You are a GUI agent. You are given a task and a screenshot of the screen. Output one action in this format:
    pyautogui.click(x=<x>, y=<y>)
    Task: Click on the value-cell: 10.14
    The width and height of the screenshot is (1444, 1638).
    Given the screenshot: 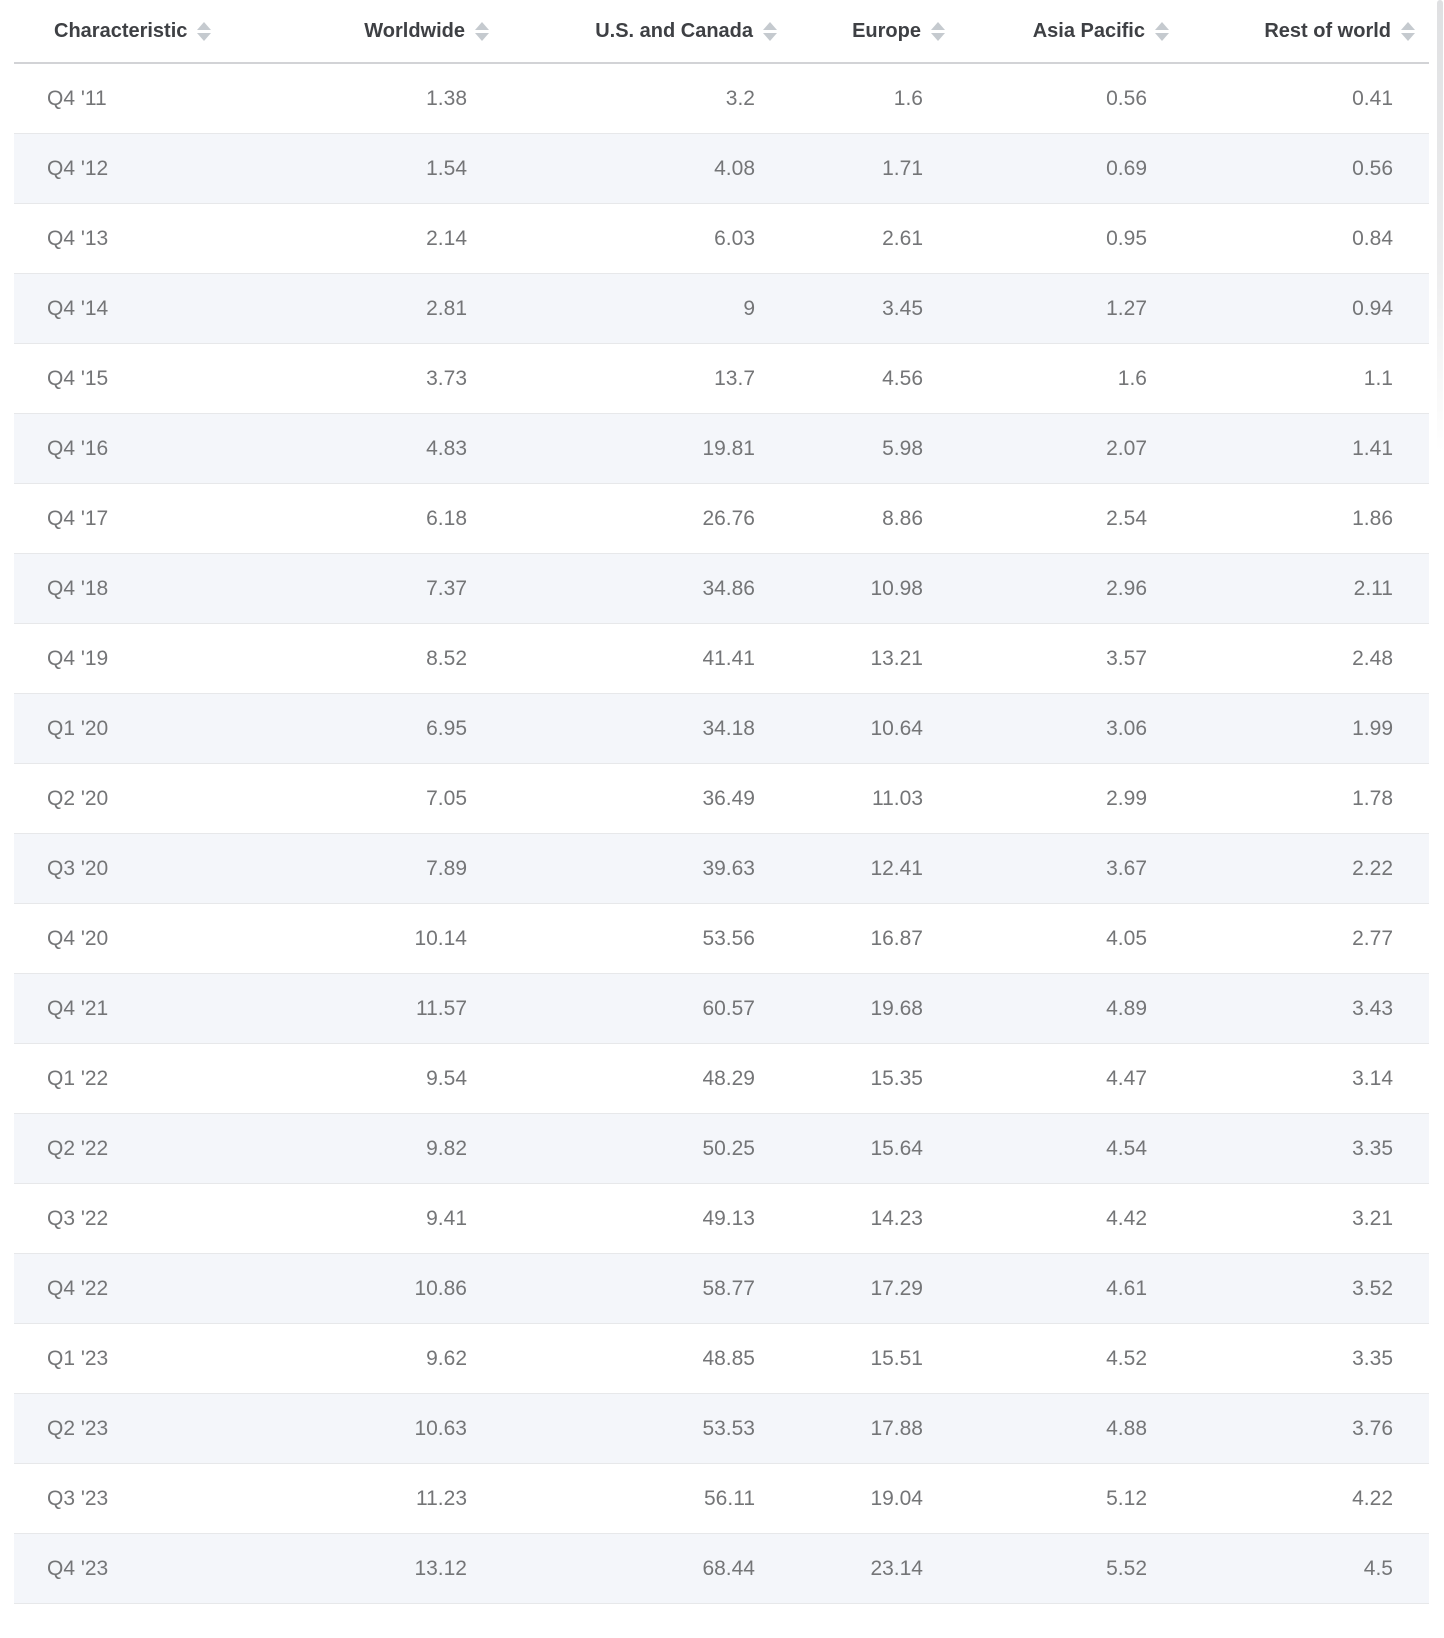 What is the action you would take?
    pyautogui.click(x=398, y=938)
    